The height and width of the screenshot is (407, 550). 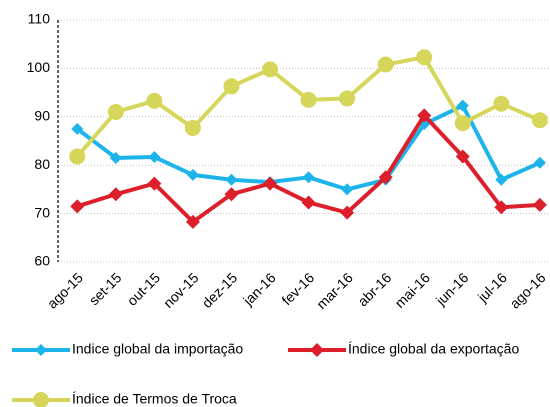 What do you see at coordinates (39, 67) in the screenshot?
I see `y-tick-label: 100` at bounding box center [39, 67].